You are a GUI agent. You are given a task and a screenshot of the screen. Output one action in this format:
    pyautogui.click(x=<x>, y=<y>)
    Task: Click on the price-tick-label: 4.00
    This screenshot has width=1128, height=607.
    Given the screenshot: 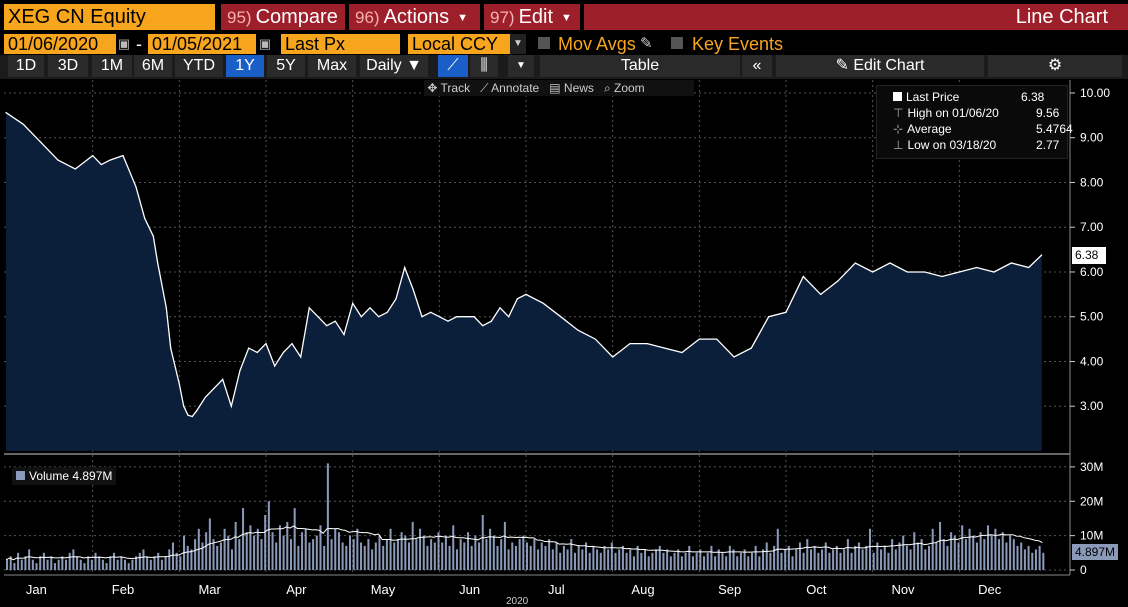 What is the action you would take?
    pyautogui.click(x=1092, y=361)
    